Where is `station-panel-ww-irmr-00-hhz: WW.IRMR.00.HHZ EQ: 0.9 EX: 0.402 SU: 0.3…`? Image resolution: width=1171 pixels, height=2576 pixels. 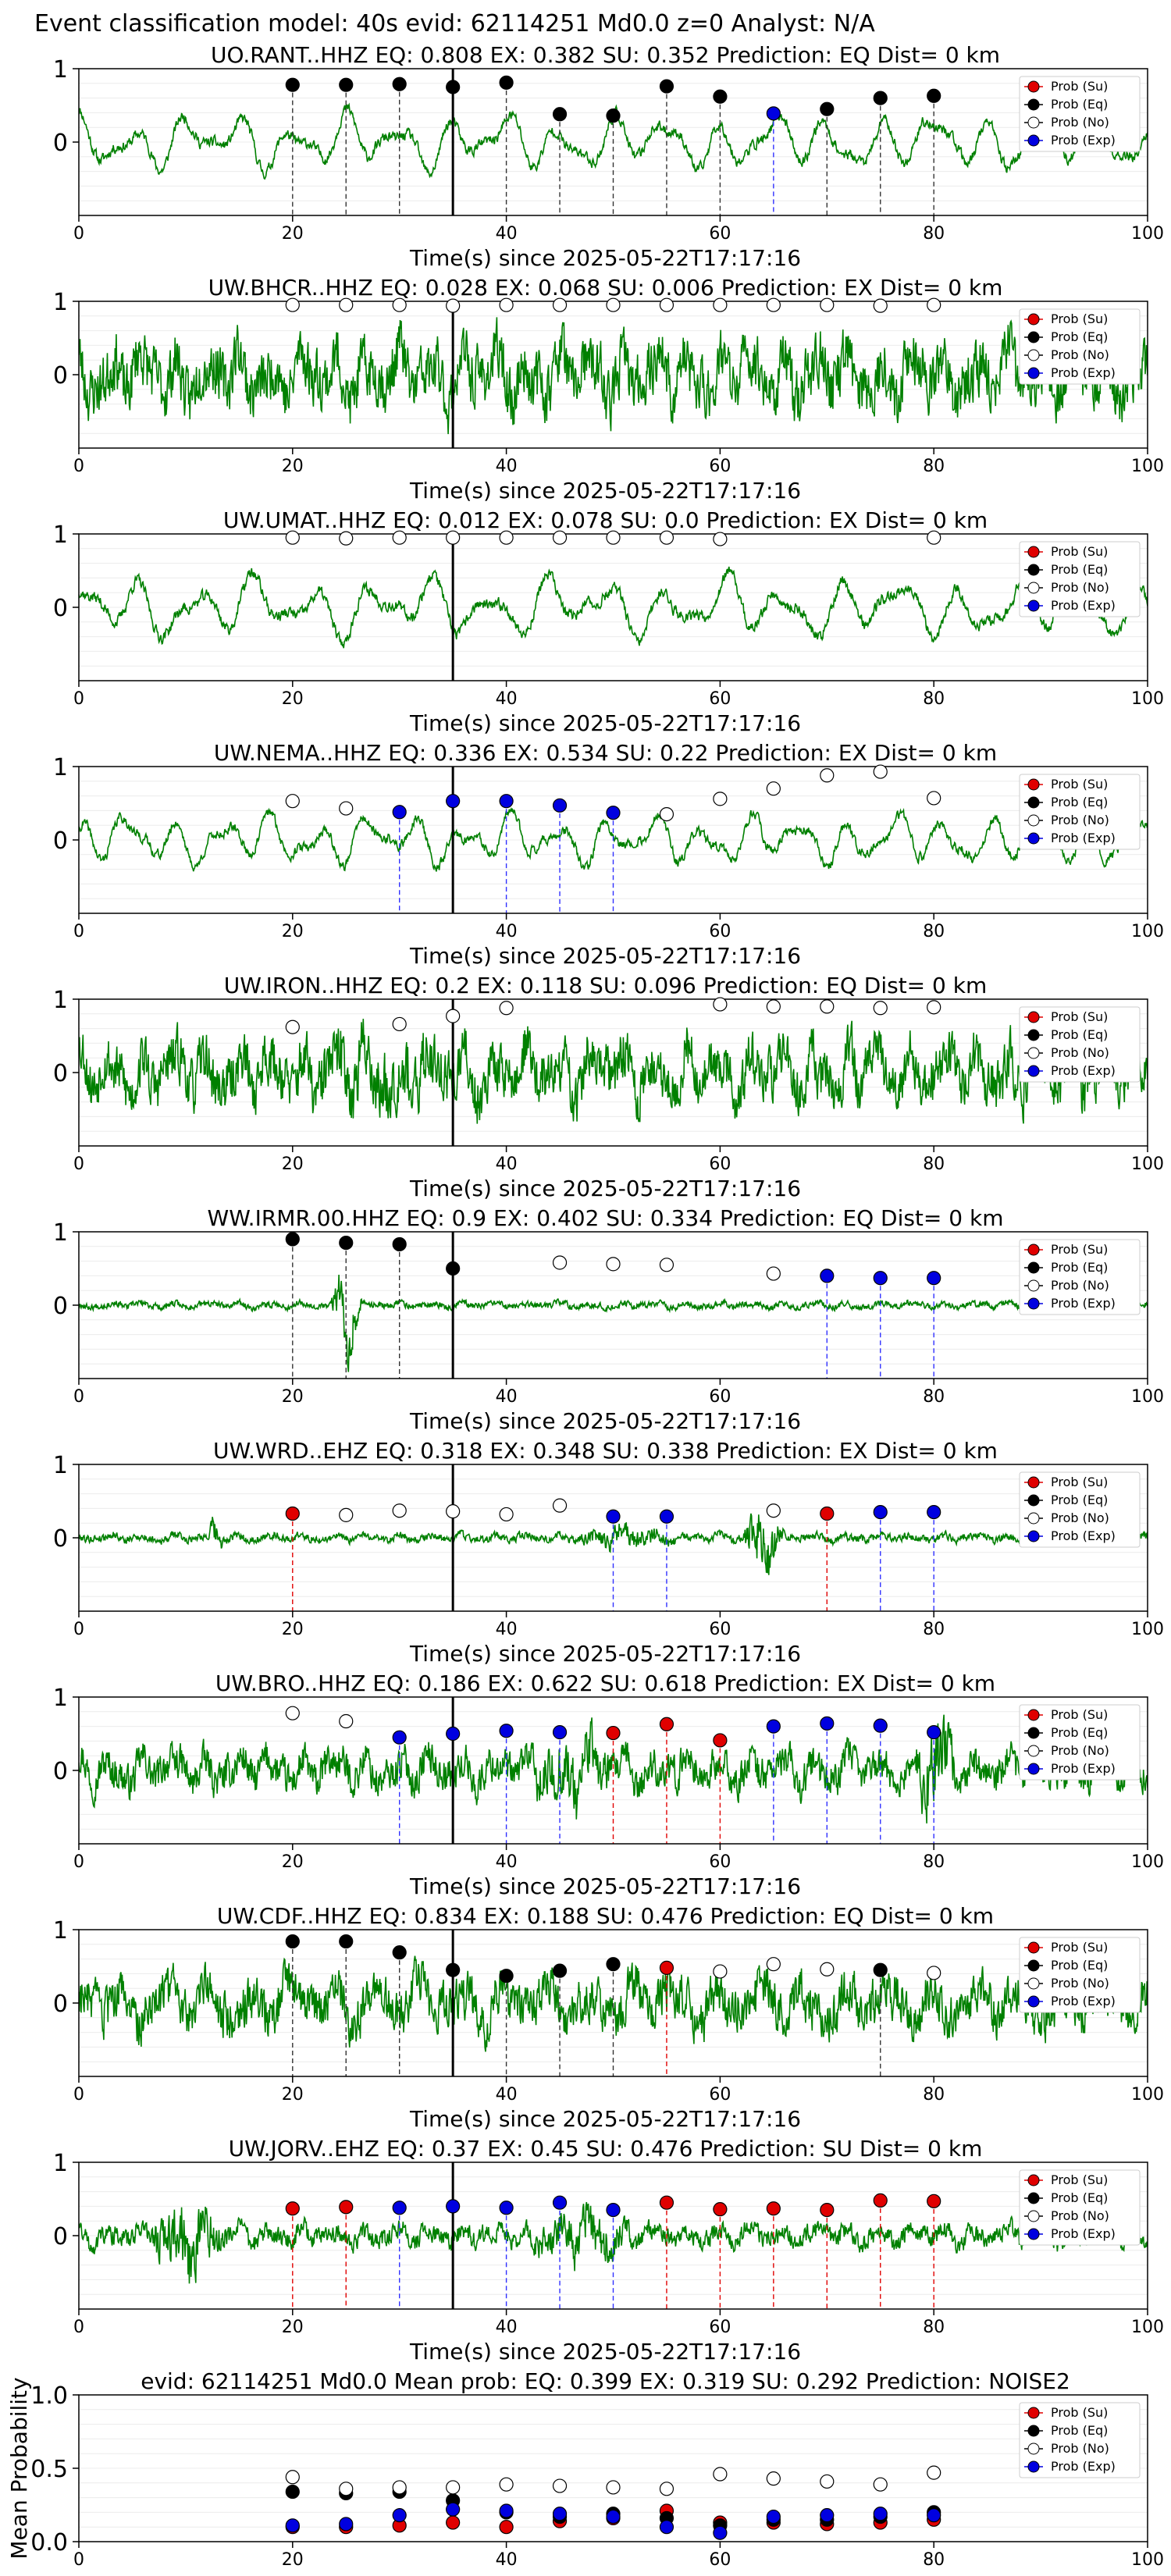 station-panel-ww-irmr-00-hhz: WW.IRMR.00.HHZ EQ: 0.9 EX: 0.402 SU: 0.3… is located at coordinates (608, 1319).